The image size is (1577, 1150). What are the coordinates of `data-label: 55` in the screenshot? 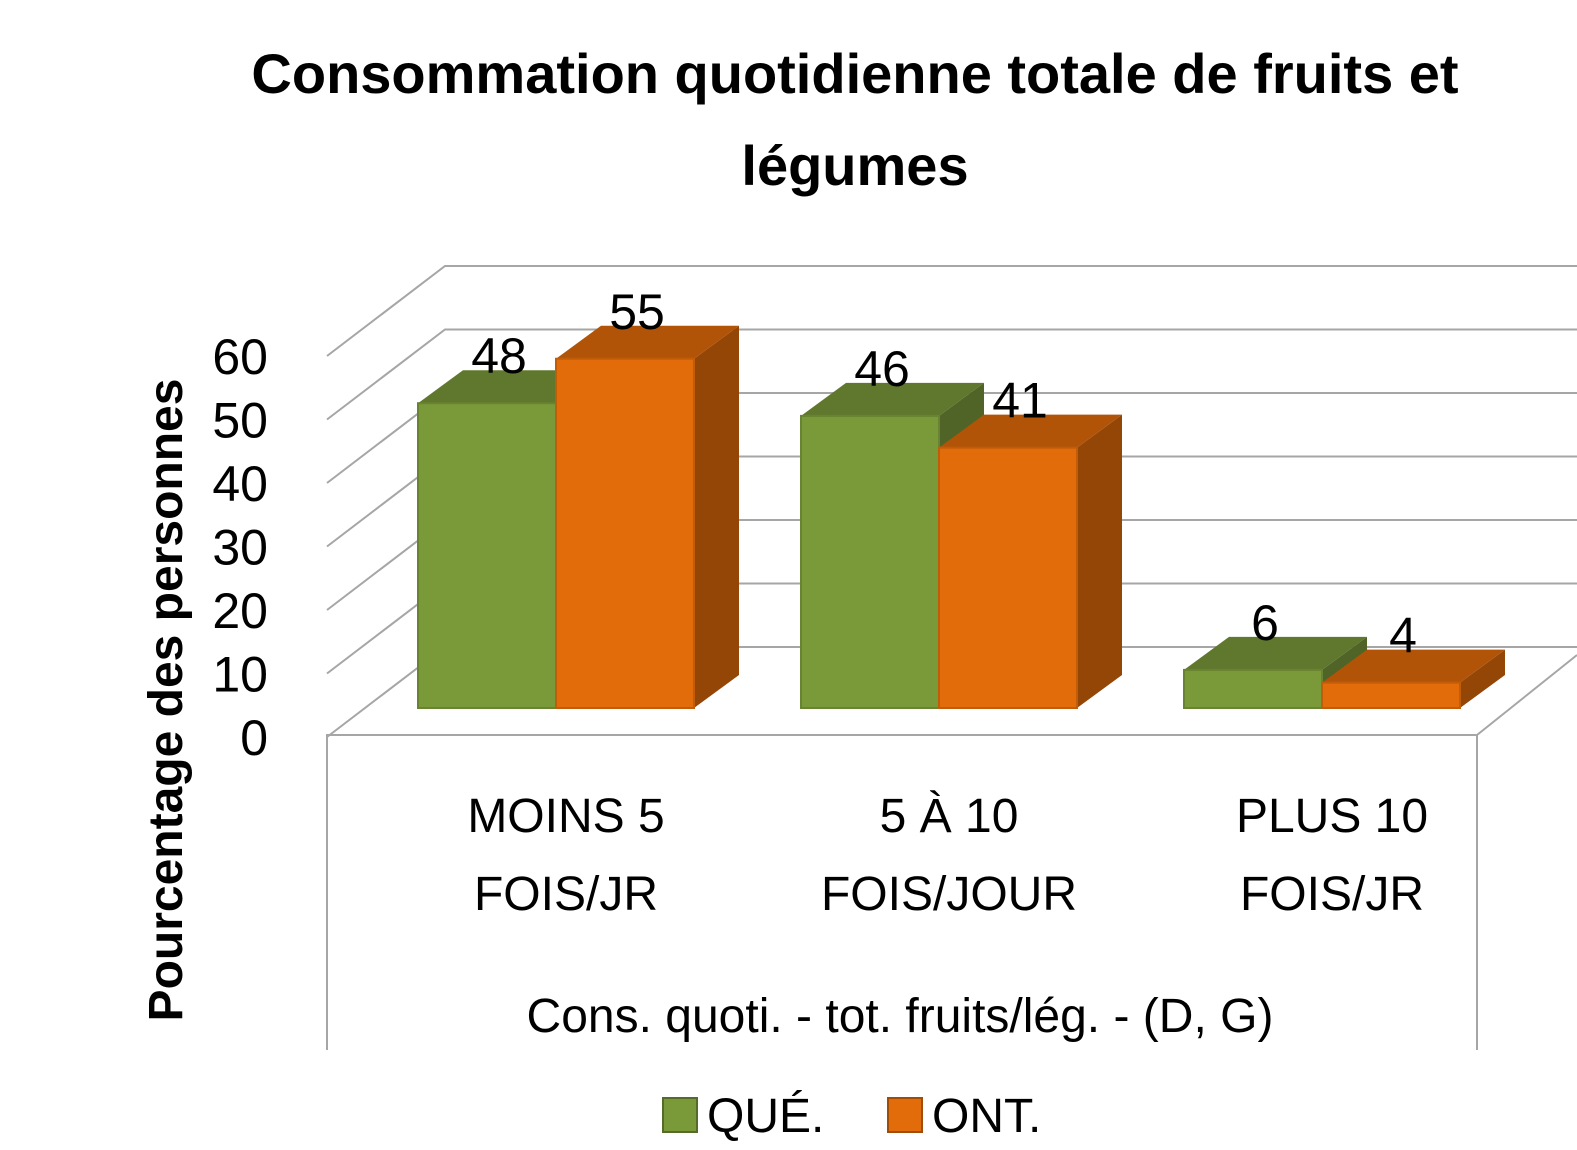 It's located at (637, 312).